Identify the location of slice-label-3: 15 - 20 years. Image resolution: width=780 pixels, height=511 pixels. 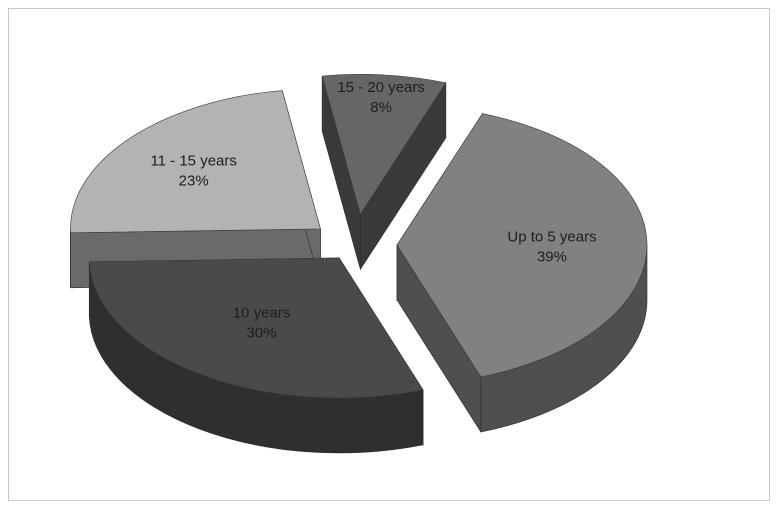
(381, 87).